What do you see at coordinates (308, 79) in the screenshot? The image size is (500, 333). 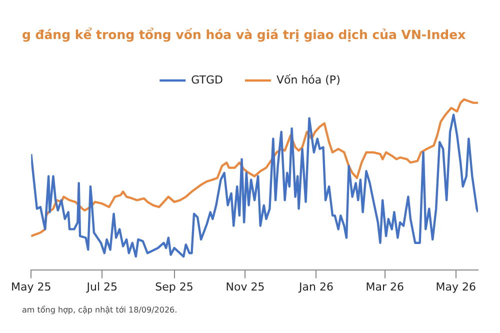 I see `legend-label: Vốn hóa (P)` at bounding box center [308, 79].